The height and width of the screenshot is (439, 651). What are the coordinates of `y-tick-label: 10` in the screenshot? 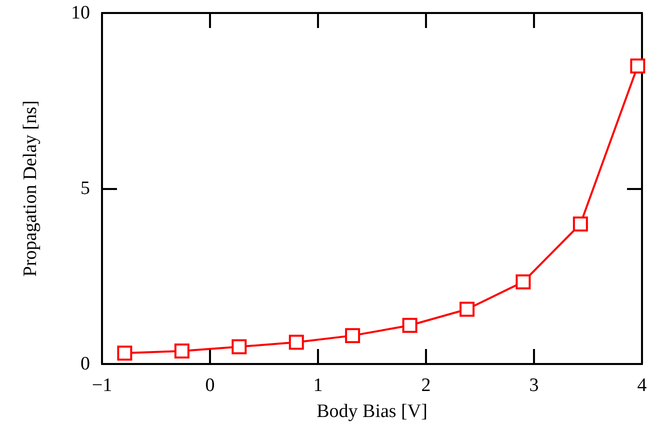 It's located at (80, 13).